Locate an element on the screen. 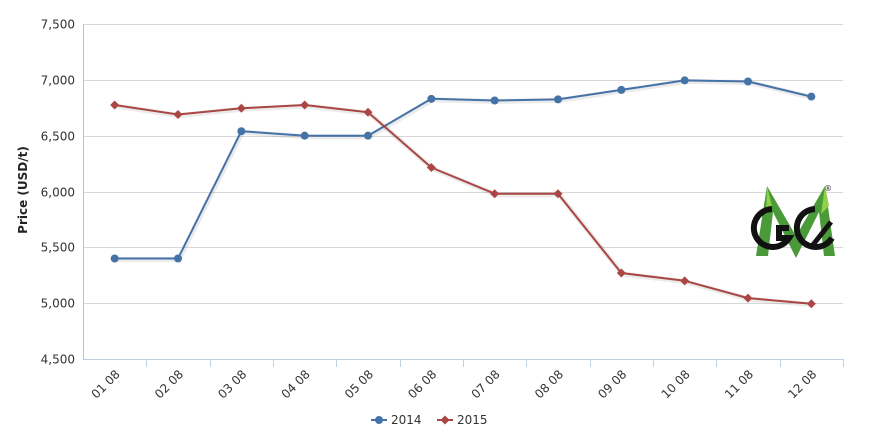  y-tick-label: 4,500 is located at coordinates (58, 360).